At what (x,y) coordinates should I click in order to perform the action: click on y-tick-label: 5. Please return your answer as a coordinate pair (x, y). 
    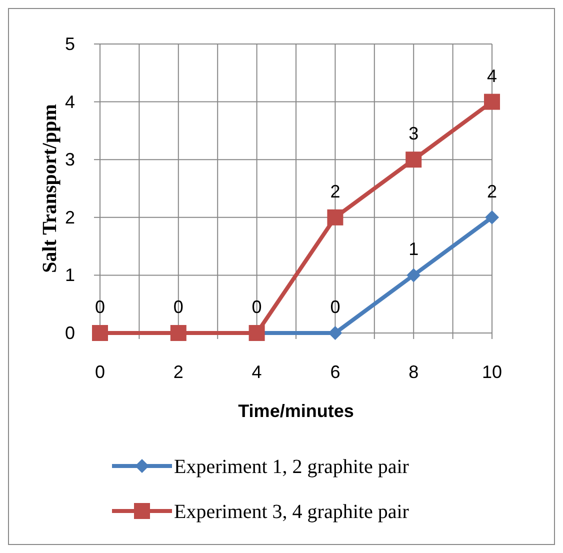
    Looking at the image, I should click on (69, 44).